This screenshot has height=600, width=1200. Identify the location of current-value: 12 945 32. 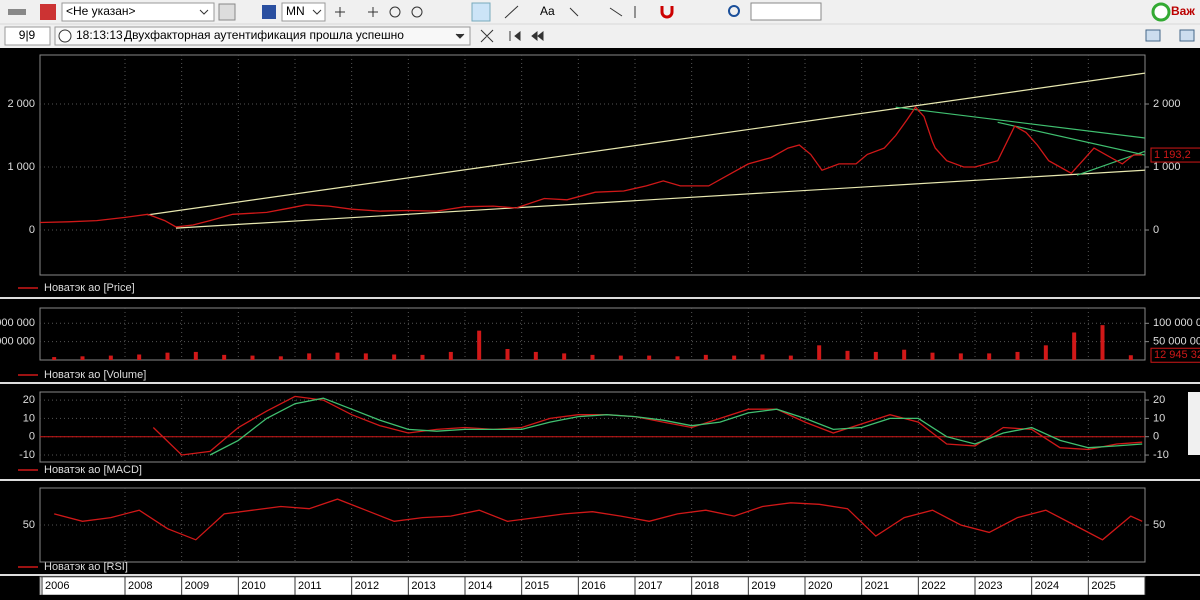
(1177, 355).